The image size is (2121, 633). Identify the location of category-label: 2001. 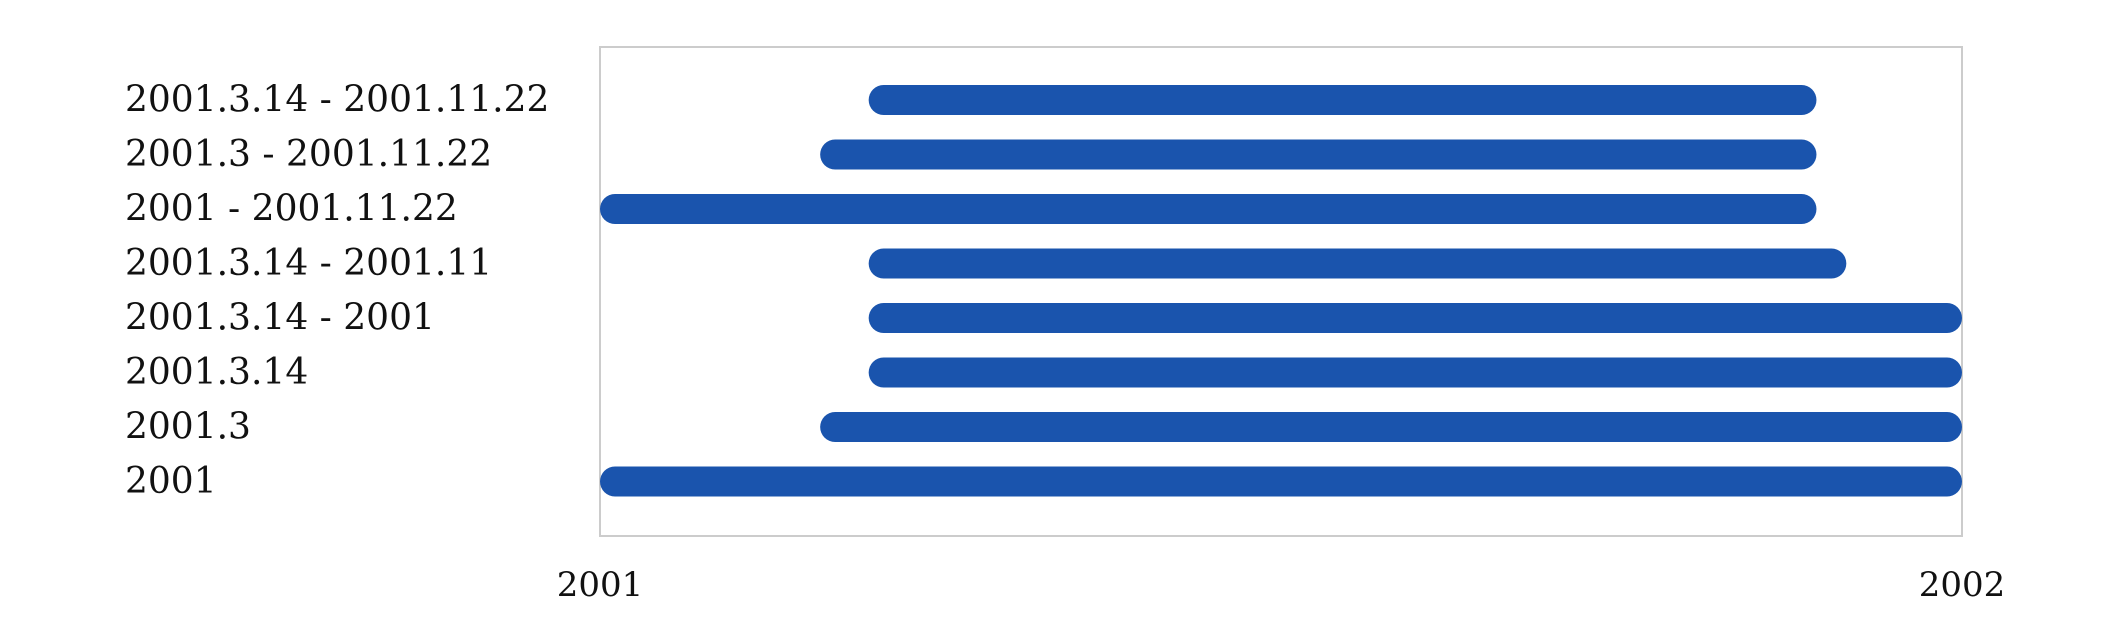
(171, 481).